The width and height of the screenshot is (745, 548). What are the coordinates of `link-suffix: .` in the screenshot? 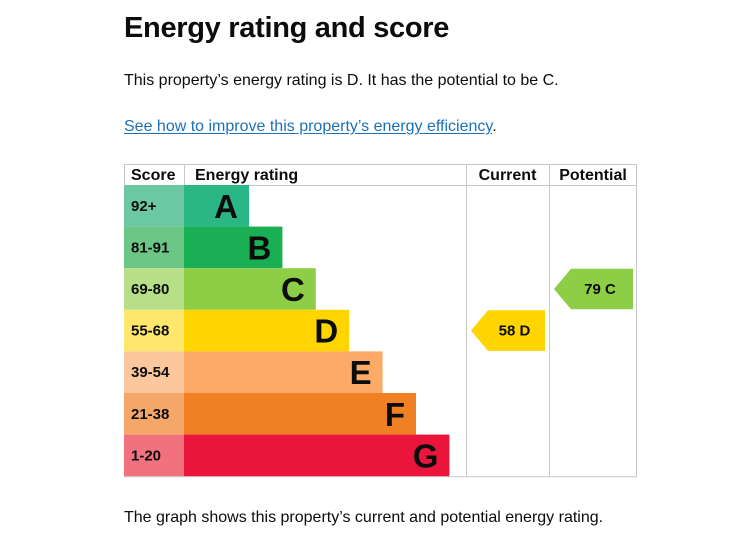 It's located at (494, 126).